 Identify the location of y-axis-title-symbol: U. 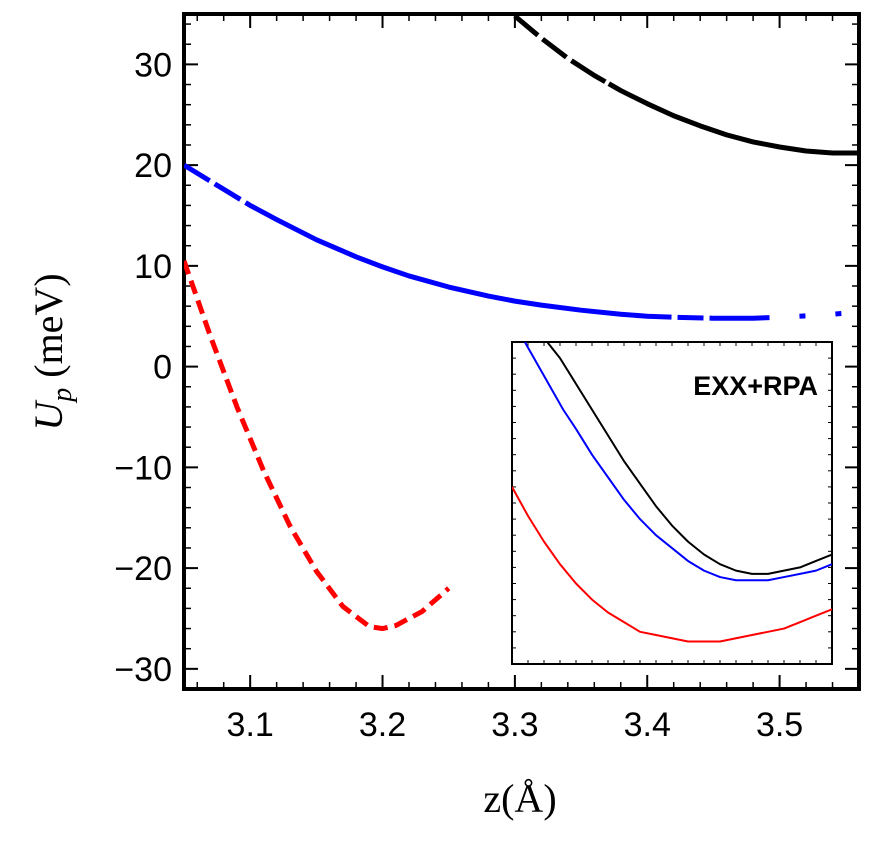
(48, 415).